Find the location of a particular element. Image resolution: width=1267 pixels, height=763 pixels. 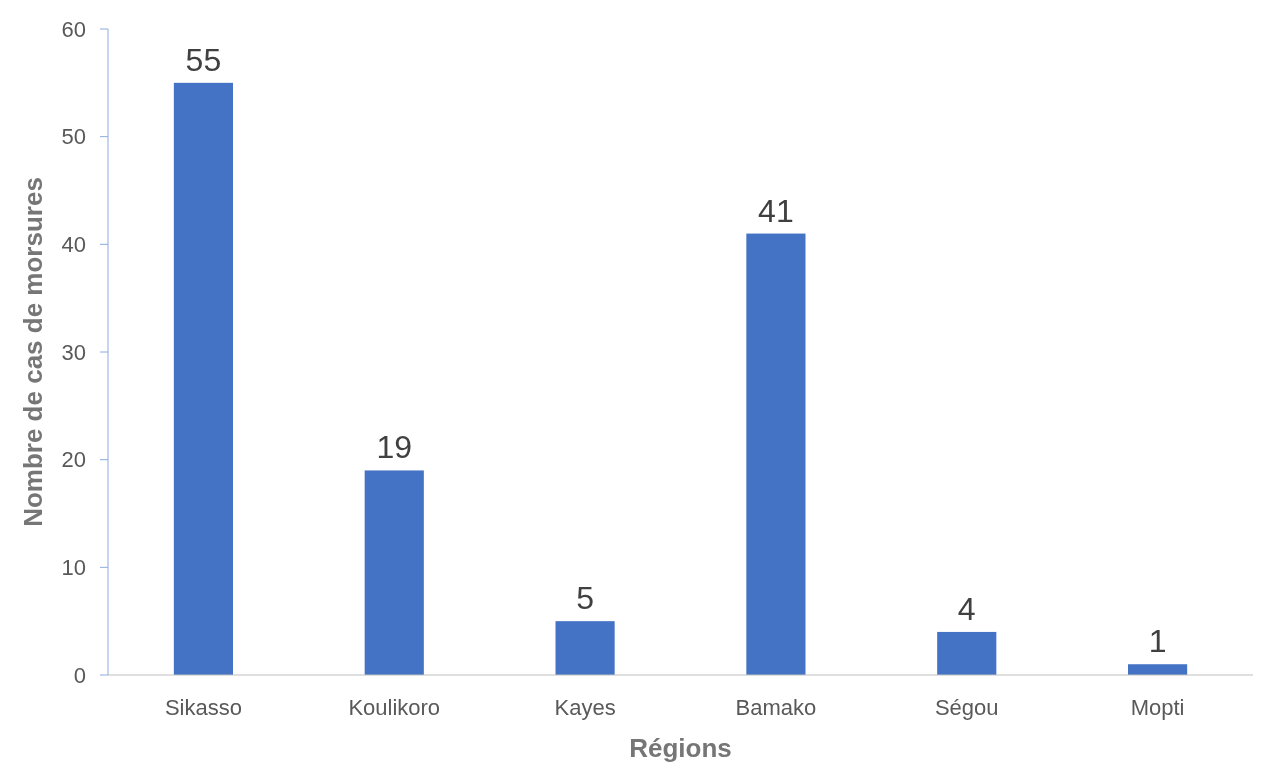

y-axis-title: Nombre de cas de morsures is located at coordinates (33, 352).